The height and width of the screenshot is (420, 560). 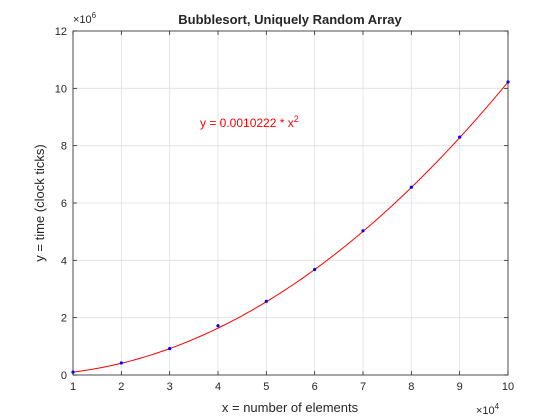 I want to click on x-tick-label: 8, so click(x=411, y=387).